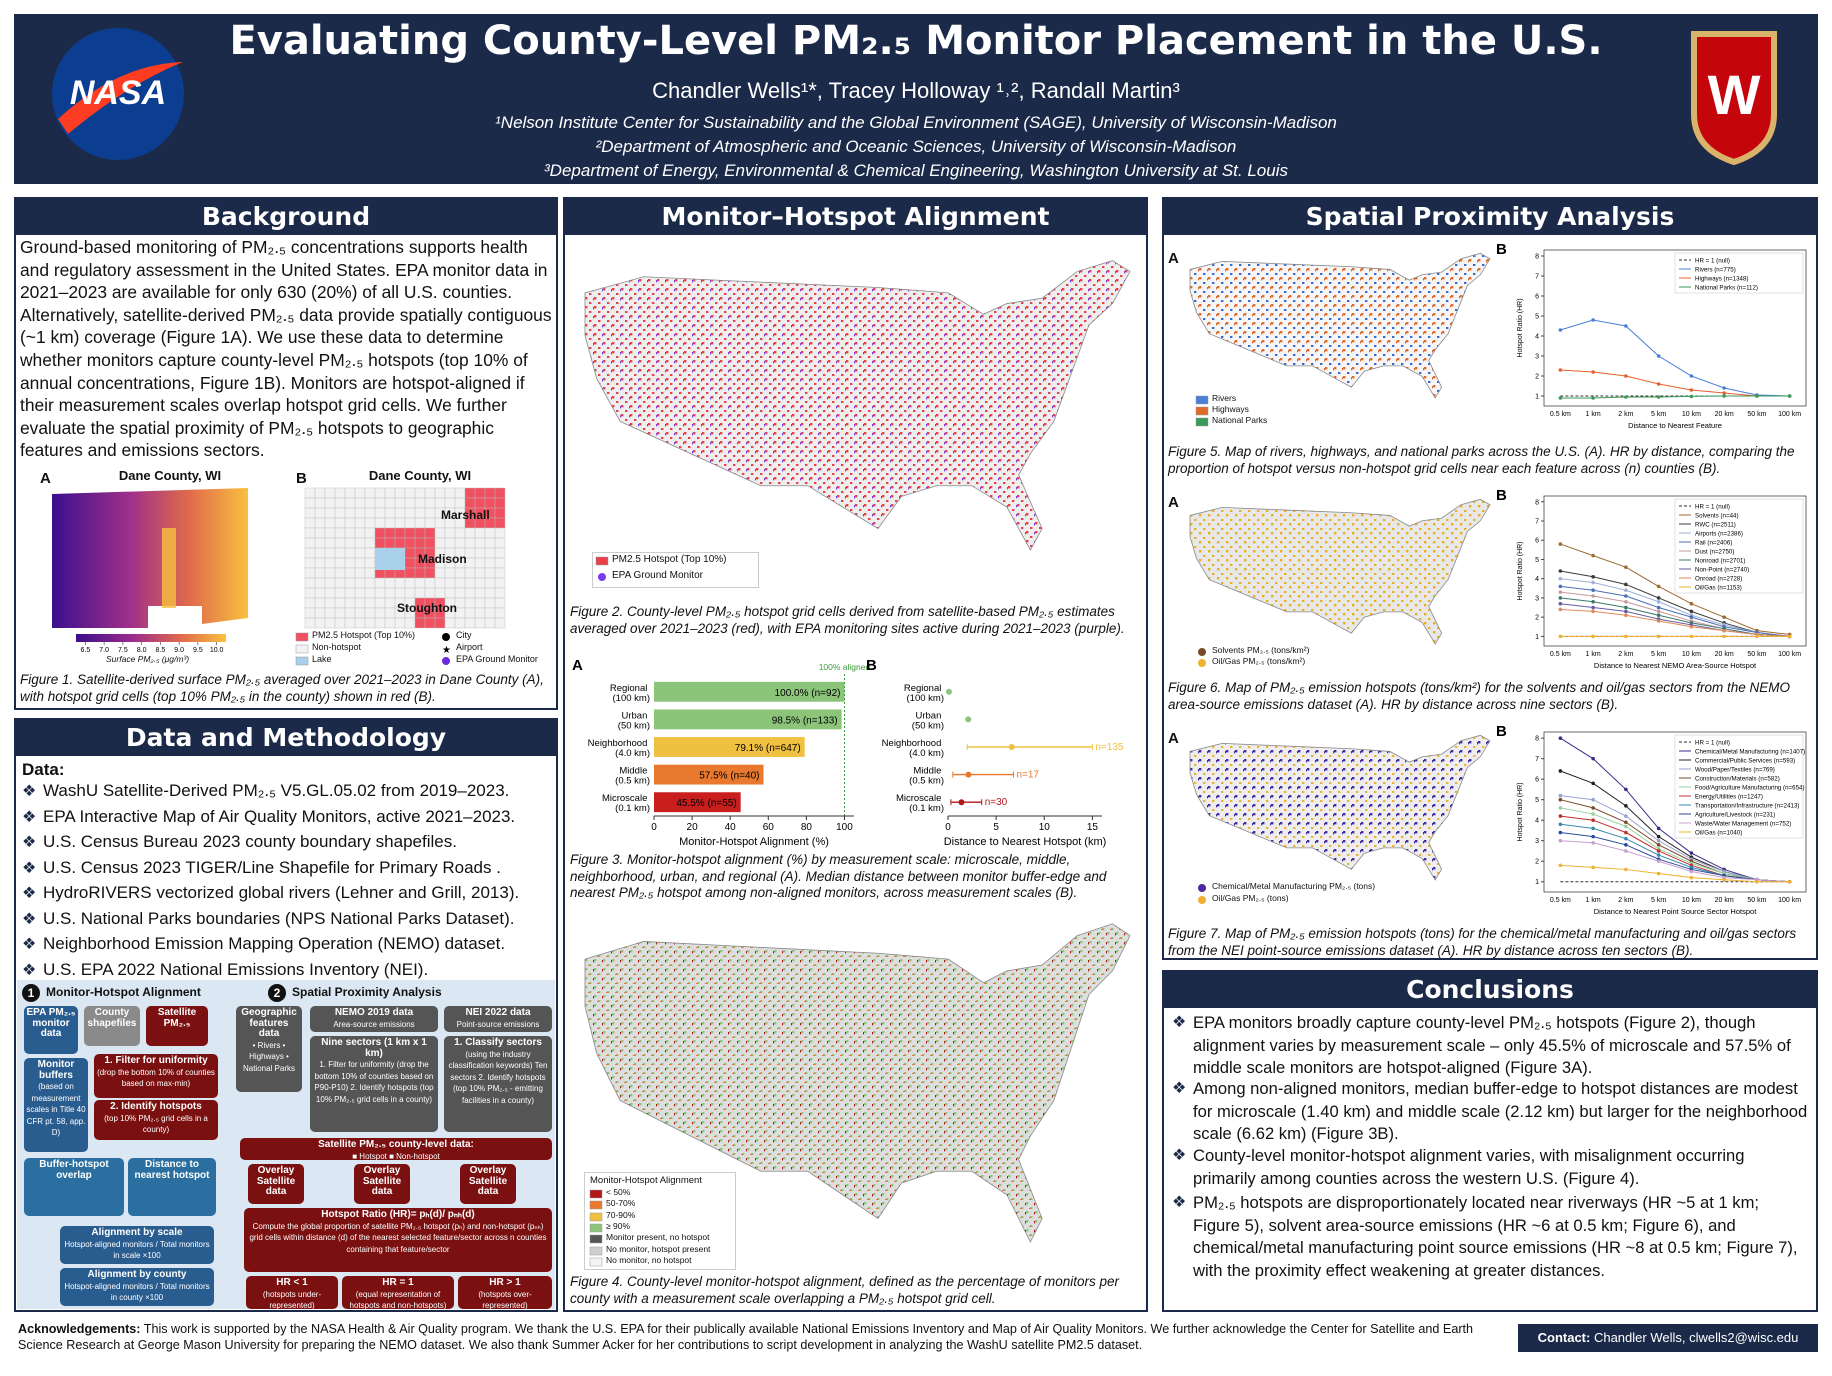 This screenshot has height=1376, width=1832. What do you see at coordinates (51, 1023) in the screenshot?
I see `box-title: EPA PM₂.₅ monitor data` at bounding box center [51, 1023].